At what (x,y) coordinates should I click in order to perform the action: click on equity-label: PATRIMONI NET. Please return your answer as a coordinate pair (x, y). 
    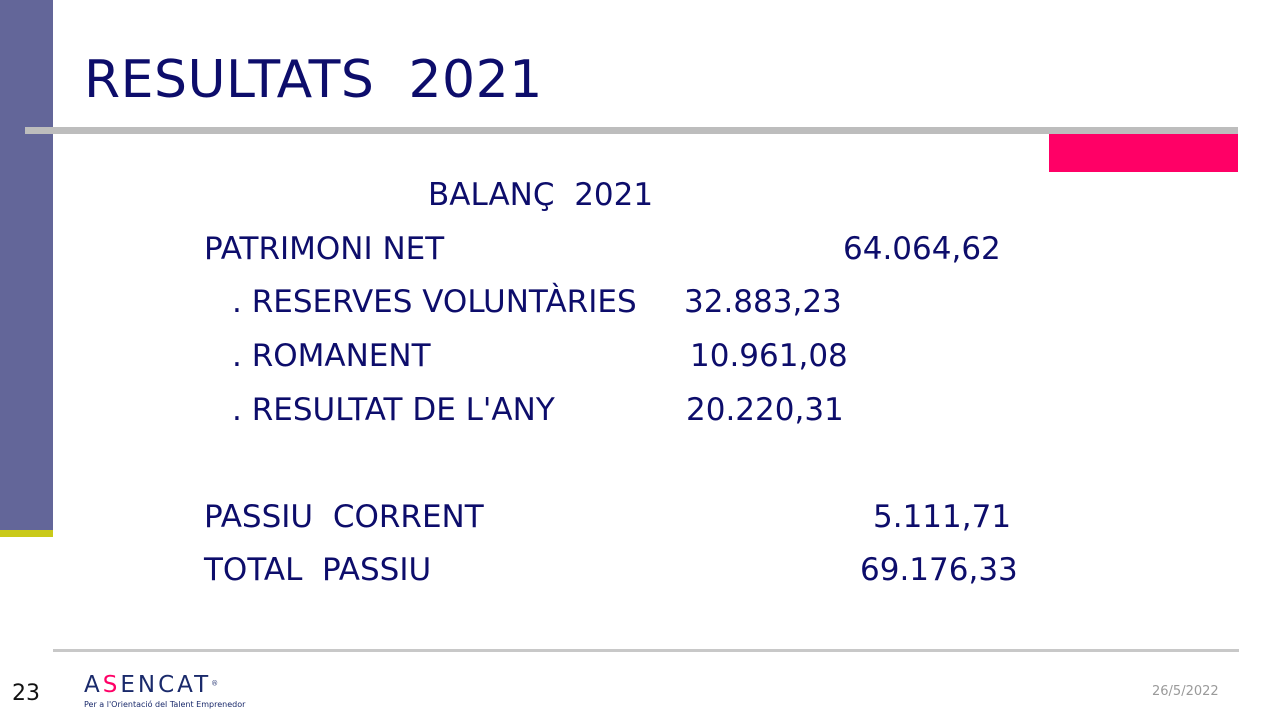
    Looking at the image, I should click on (324, 249).